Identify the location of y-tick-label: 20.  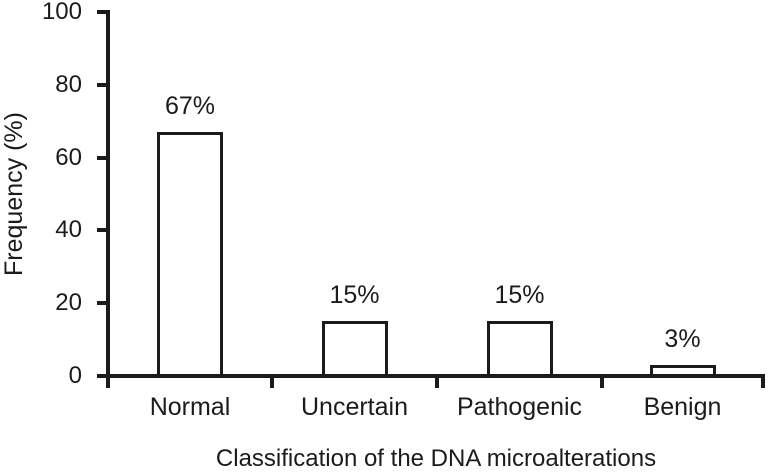
(68, 303).